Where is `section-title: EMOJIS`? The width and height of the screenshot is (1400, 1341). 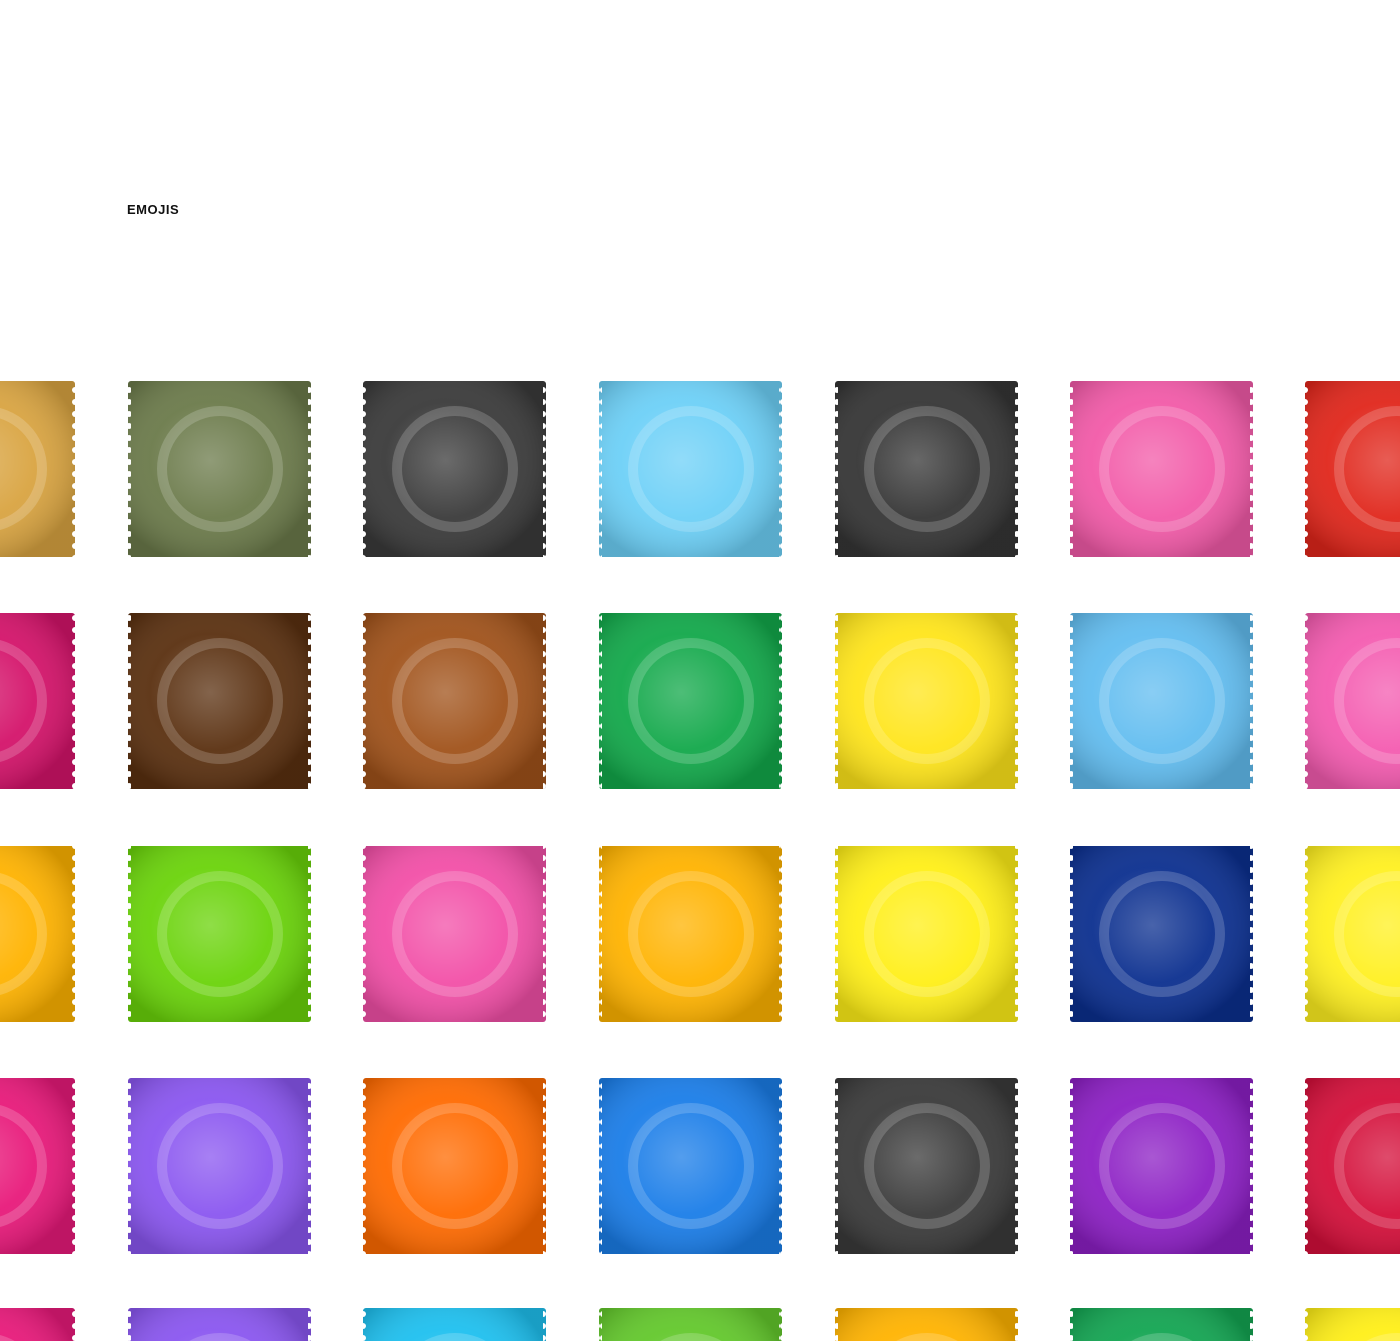
section-title: EMOJIS is located at coordinates (153, 209).